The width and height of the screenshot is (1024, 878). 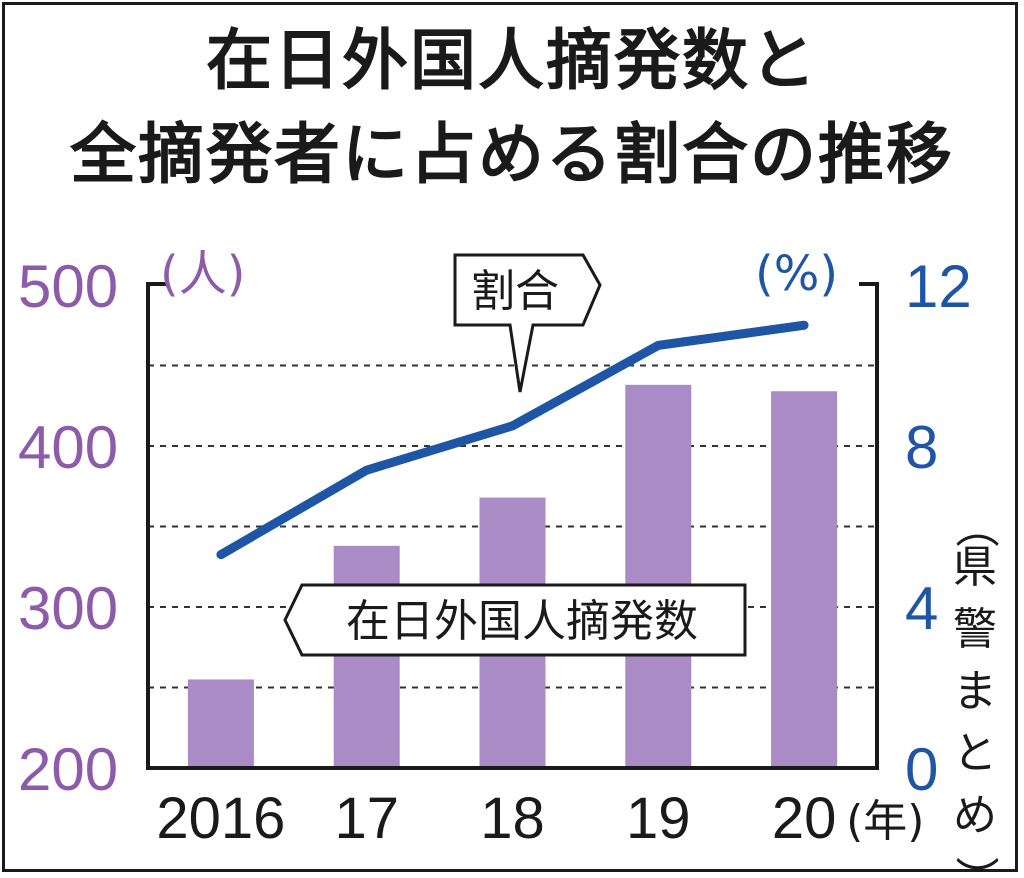 What do you see at coordinates (512, 818) in the screenshot?
I see `x-tick-label: 18` at bounding box center [512, 818].